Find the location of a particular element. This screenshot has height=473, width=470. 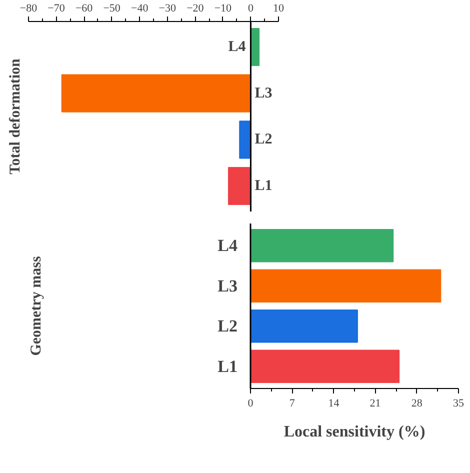

x-tick-label: −60 is located at coordinates (84, 8).